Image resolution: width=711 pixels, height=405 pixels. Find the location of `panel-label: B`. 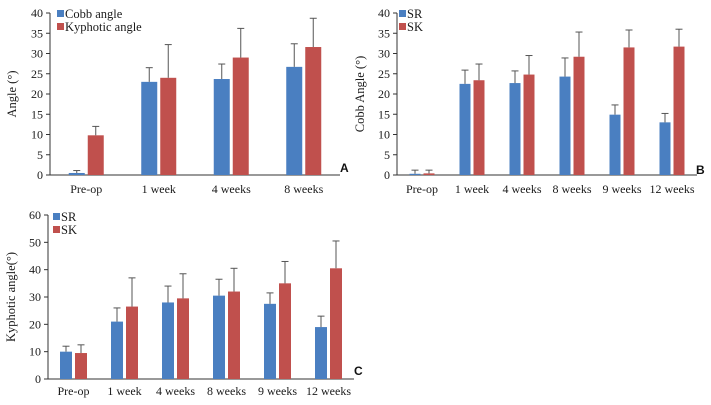

panel-label: B is located at coordinates (700, 170).